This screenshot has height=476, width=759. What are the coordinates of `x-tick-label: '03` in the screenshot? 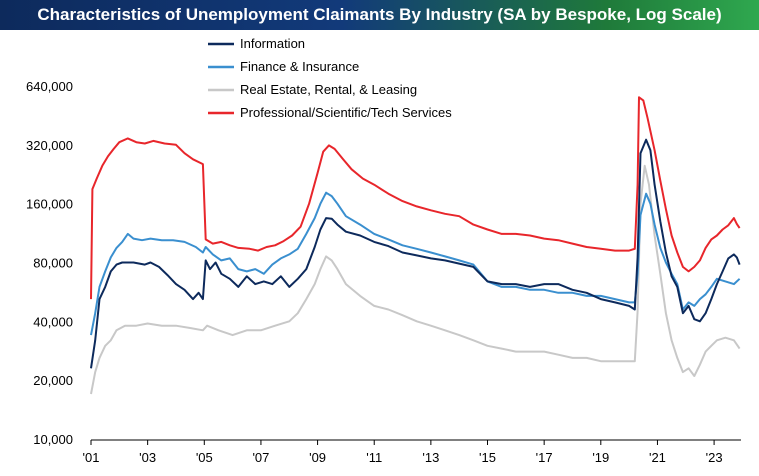 It's located at (147, 457).